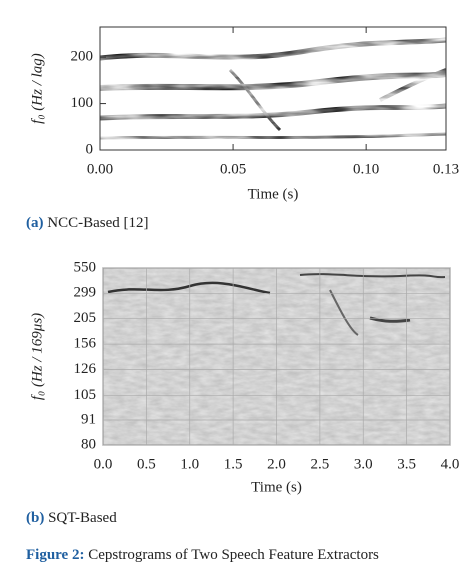 The height and width of the screenshot is (584, 474). Describe the element at coordinates (85, 293) in the screenshot. I see `y-tick-label: 299` at that location.